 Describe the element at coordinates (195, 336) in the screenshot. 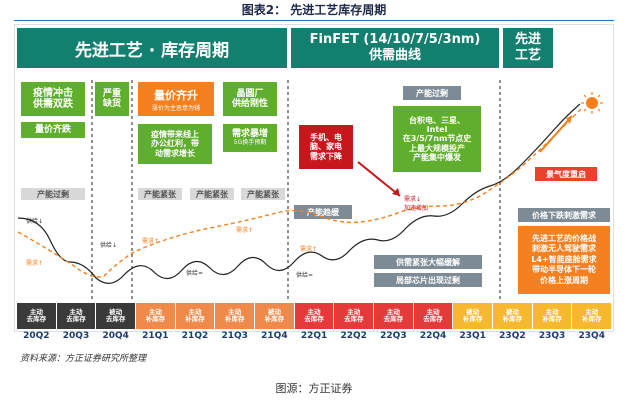

I see `q-21q2: 21Q2` at that location.